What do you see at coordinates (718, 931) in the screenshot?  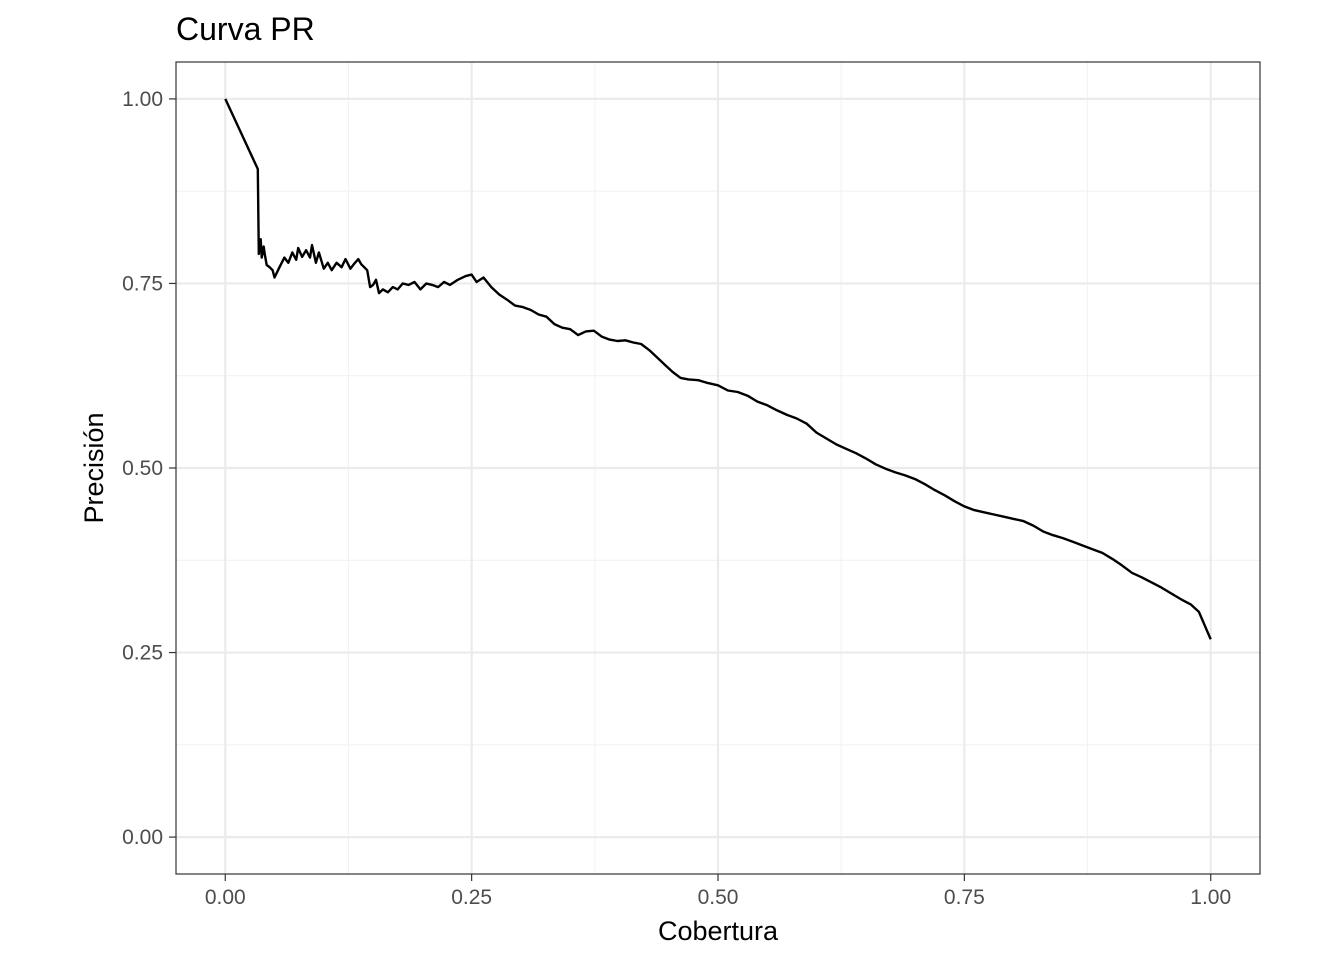 I see `x-axis-title: Cobertura` at bounding box center [718, 931].